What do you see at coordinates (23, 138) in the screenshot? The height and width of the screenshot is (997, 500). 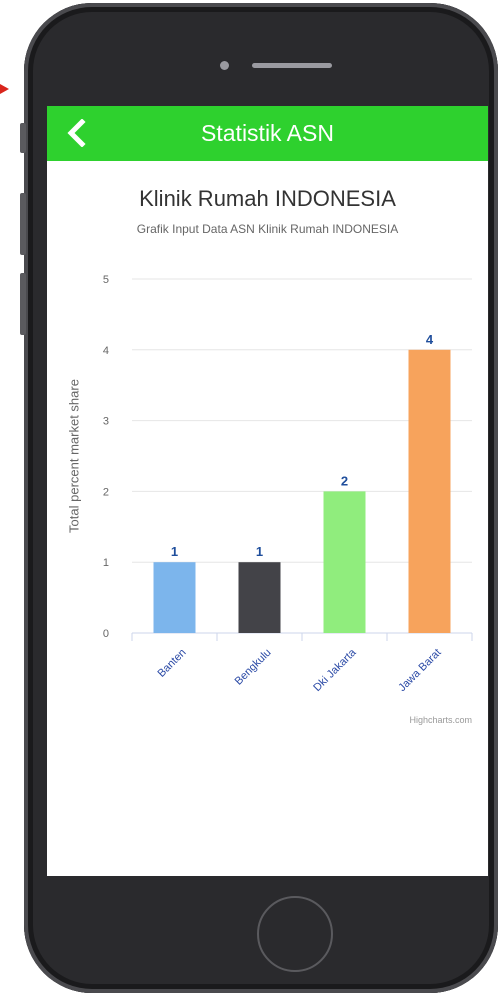 I see `mute-switch` at bounding box center [23, 138].